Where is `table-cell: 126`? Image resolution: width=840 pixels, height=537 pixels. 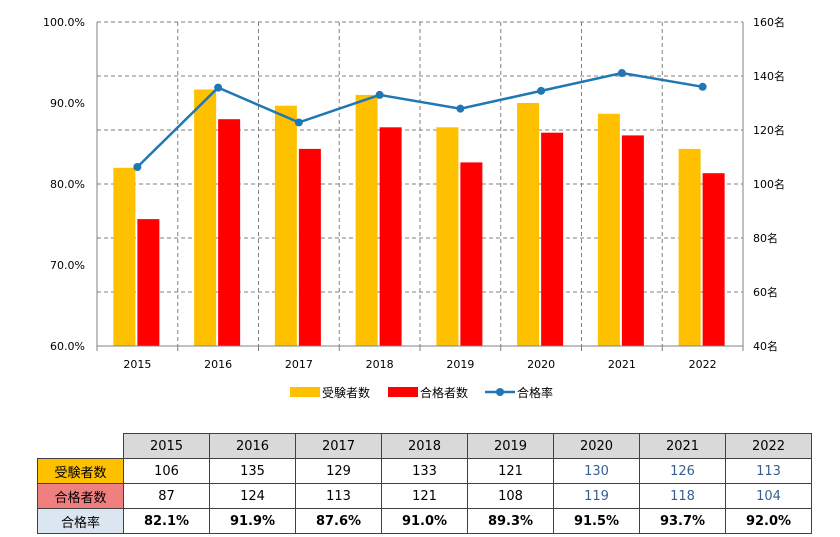 table-cell: 126 is located at coordinates (682, 471).